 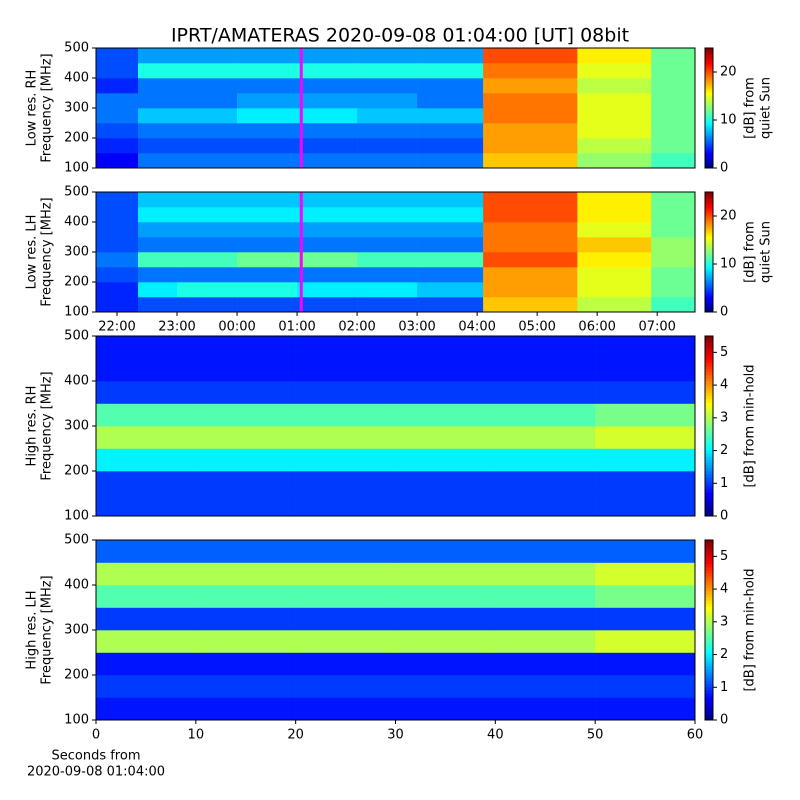 I want to click on x-axis-label: 2020-09-08 01:04:00, so click(x=96, y=772).